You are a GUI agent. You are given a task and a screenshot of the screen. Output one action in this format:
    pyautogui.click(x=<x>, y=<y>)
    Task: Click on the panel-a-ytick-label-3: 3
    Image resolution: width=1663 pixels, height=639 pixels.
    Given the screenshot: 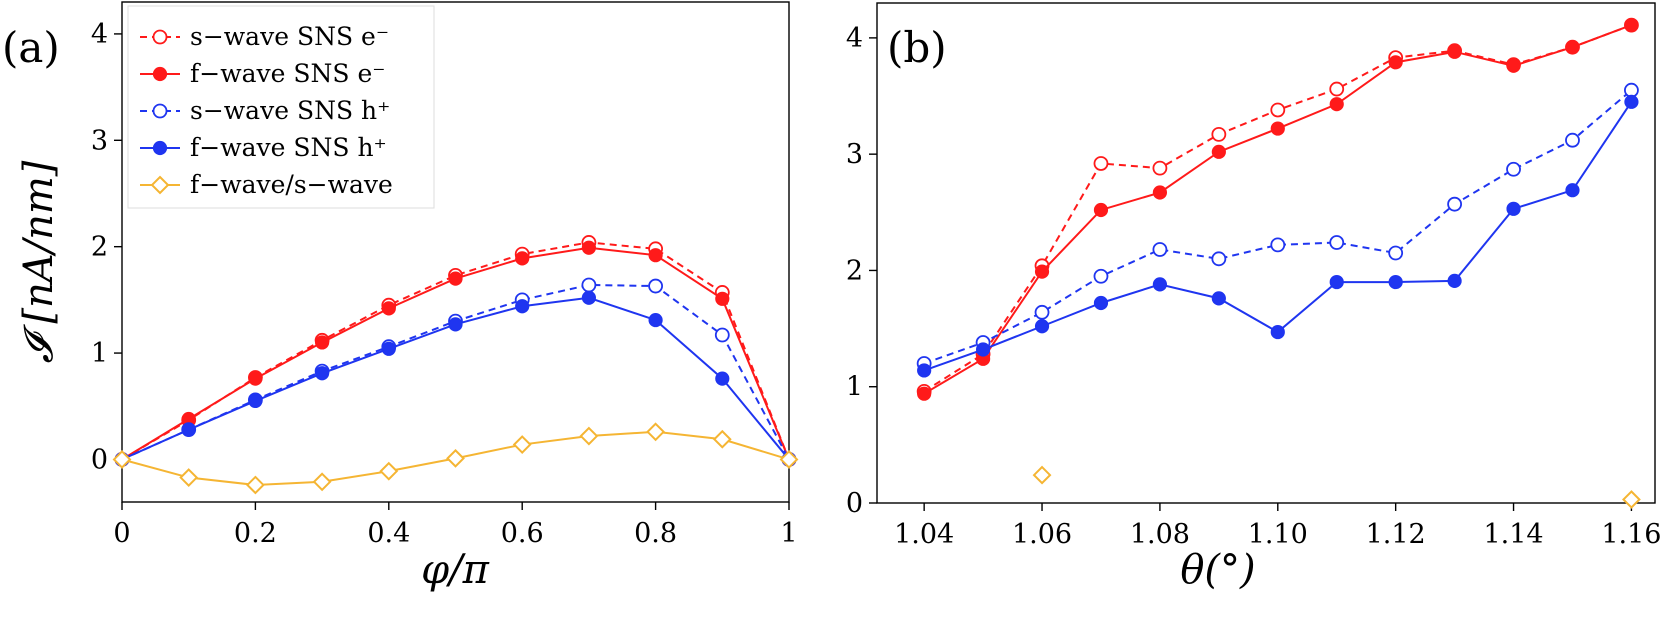 What is the action you would take?
    pyautogui.click(x=99, y=140)
    